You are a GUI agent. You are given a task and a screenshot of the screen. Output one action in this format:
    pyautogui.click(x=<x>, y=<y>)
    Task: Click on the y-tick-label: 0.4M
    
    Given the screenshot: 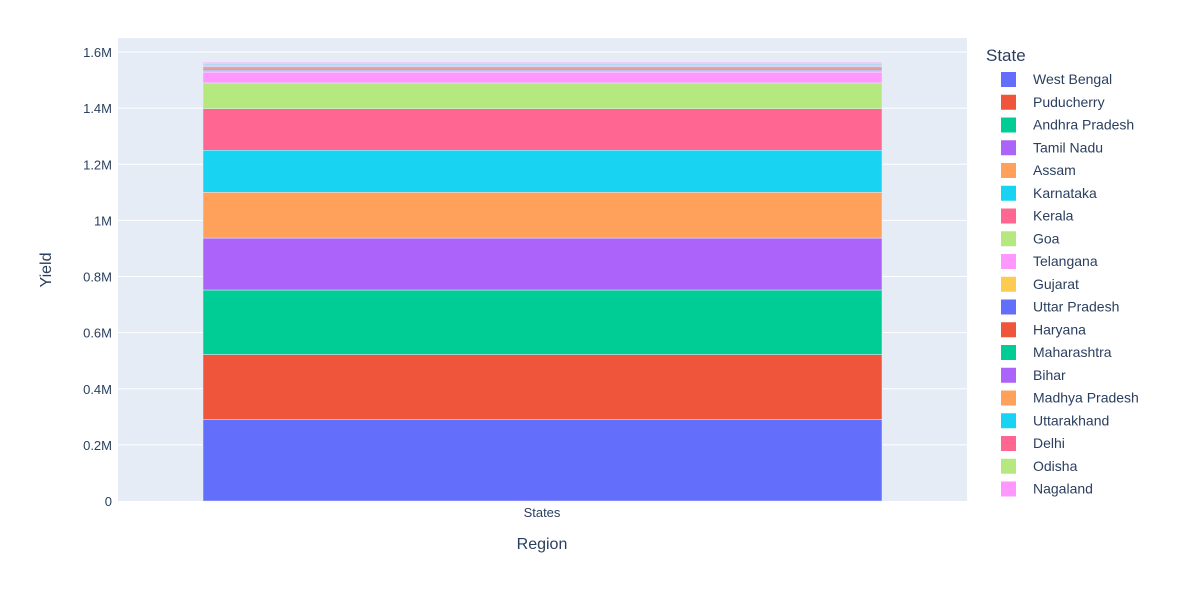 What is the action you would take?
    pyautogui.click(x=97, y=389)
    